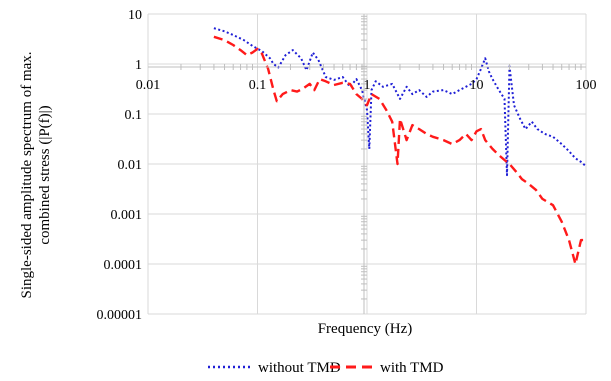  Describe the element at coordinates (127, 215) in the screenshot. I see `y-tick-label: 0.001` at that location.